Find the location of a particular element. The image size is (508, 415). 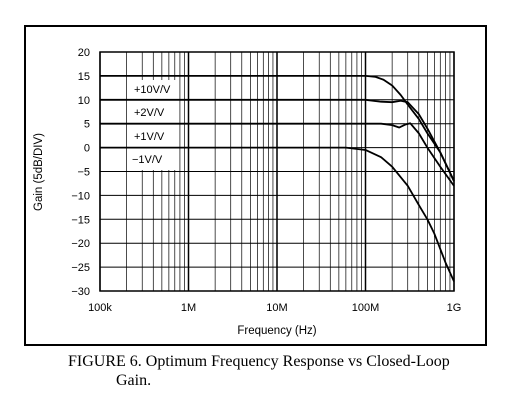

x-tick-label: 1M is located at coordinates (188, 308).